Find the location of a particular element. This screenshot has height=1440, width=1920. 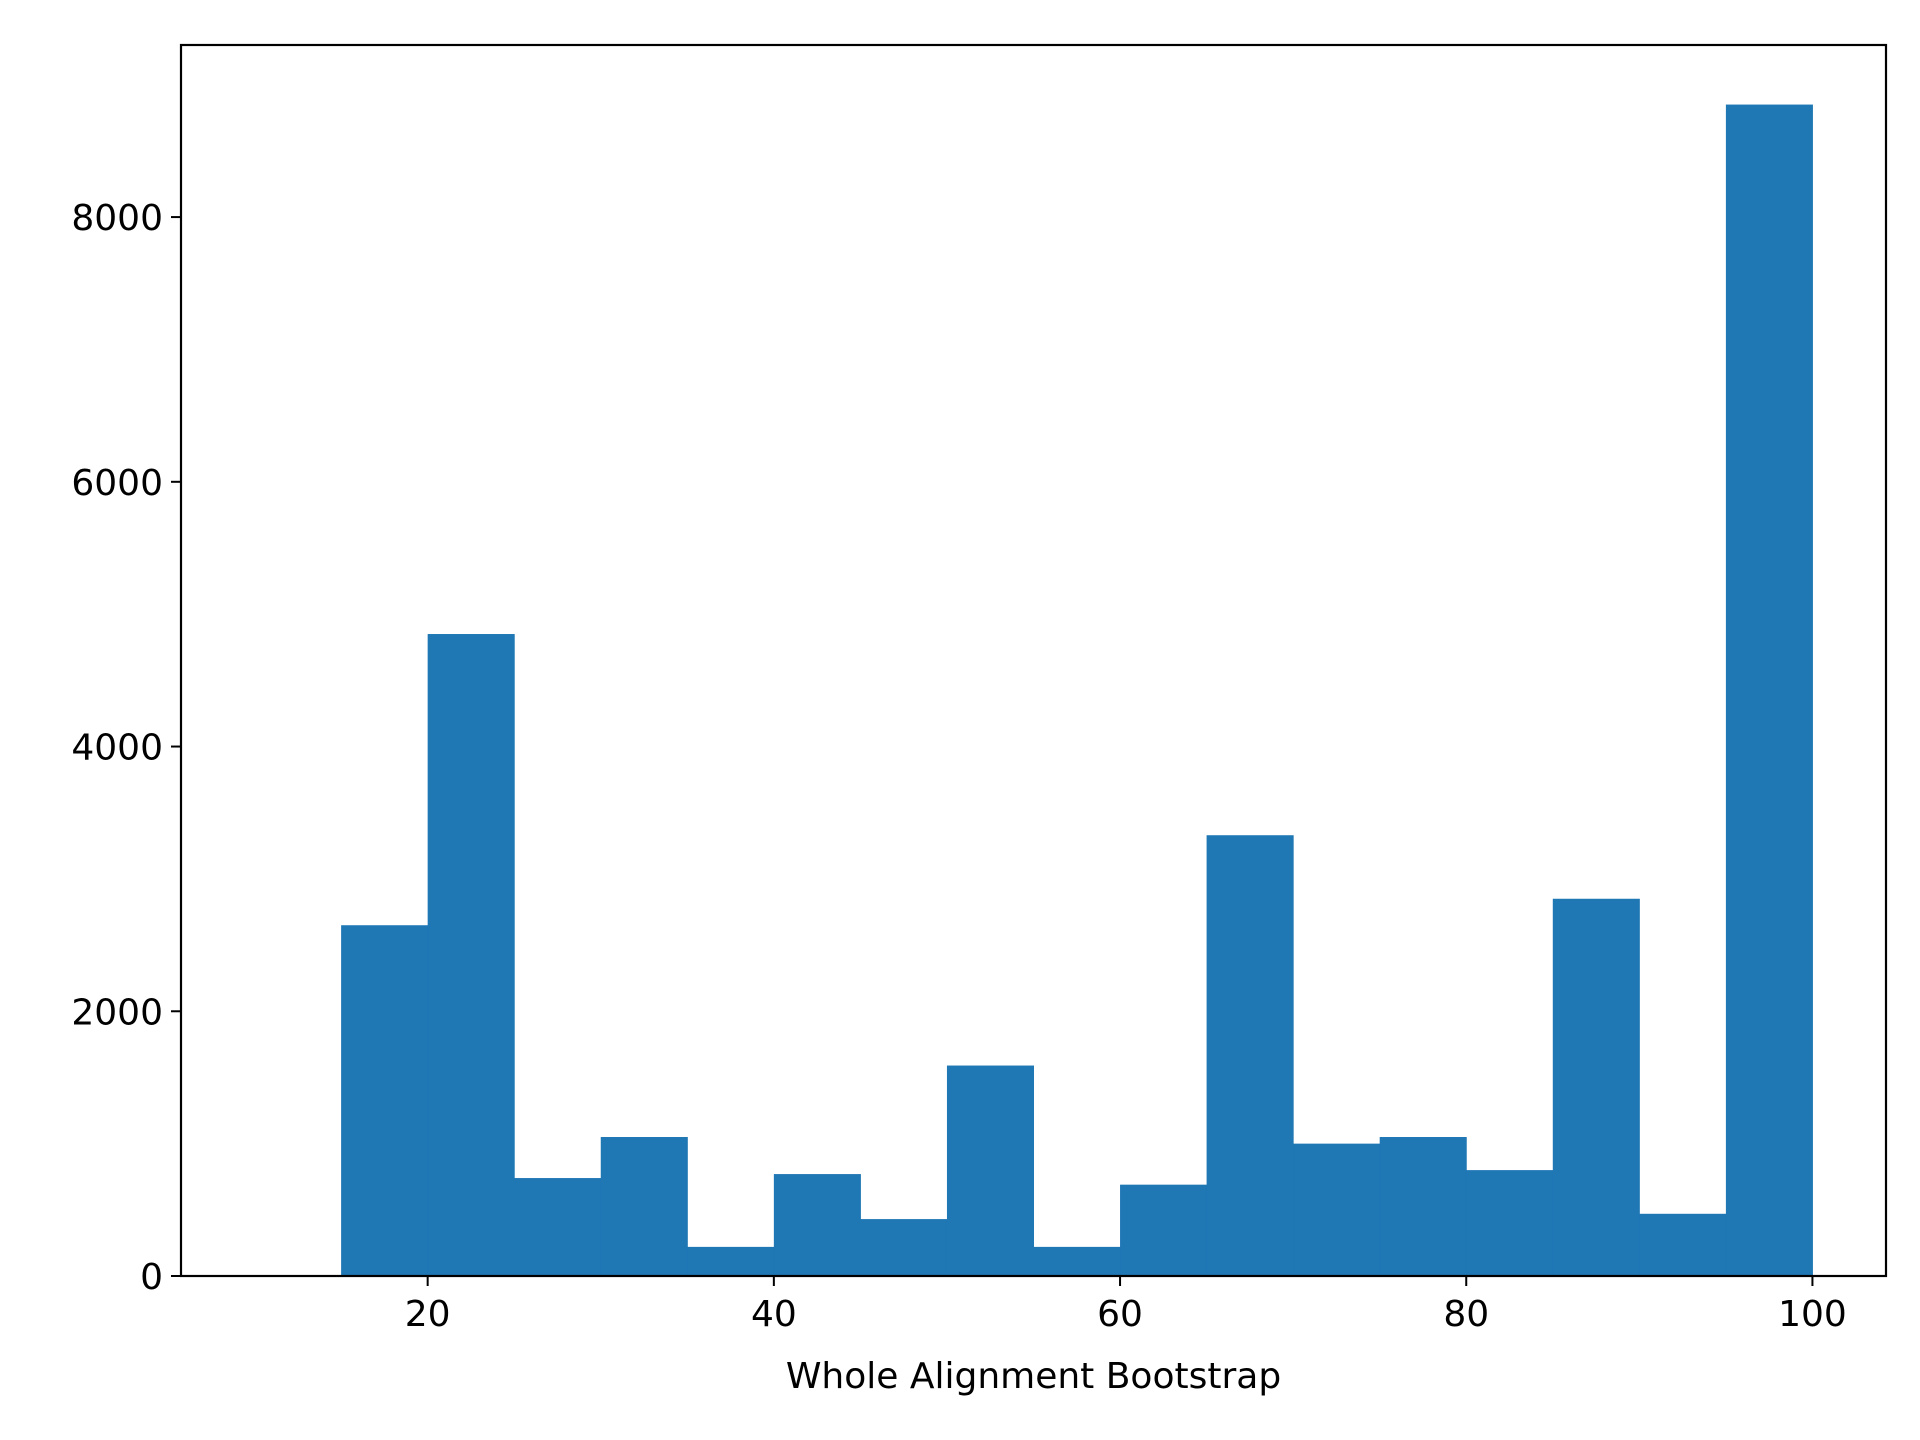

x-tick-label: 40 is located at coordinates (774, 1314).